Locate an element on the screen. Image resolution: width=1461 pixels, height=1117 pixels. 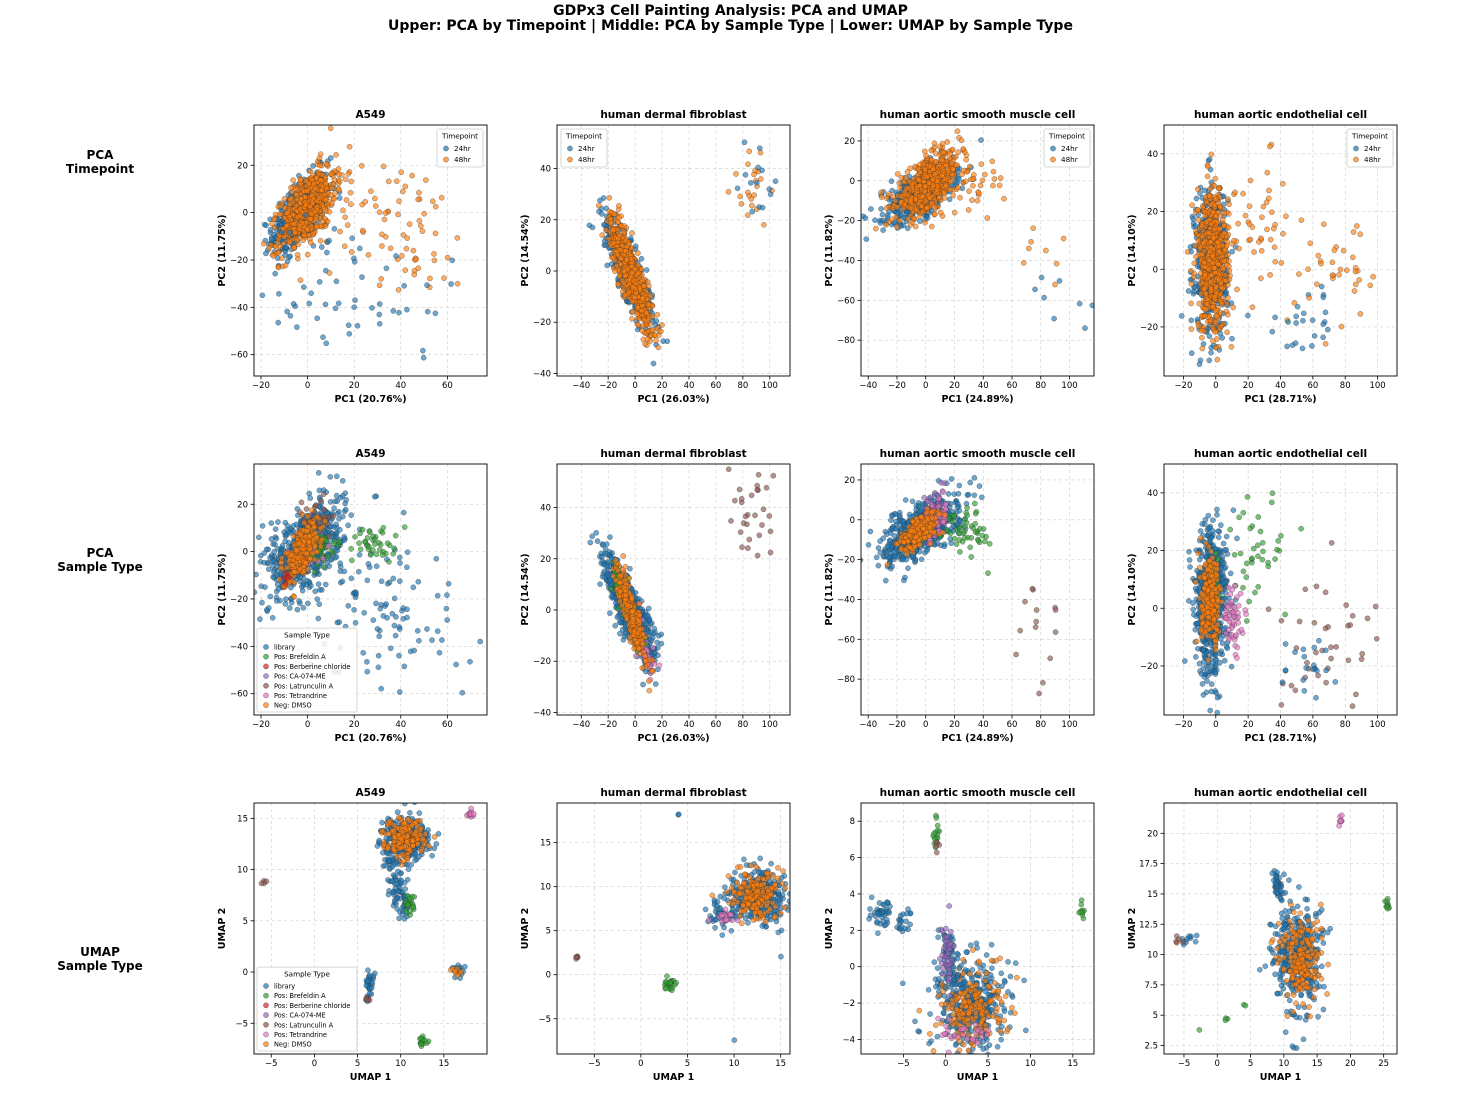
y-tick-label: 40 is located at coordinates (1152, 155).